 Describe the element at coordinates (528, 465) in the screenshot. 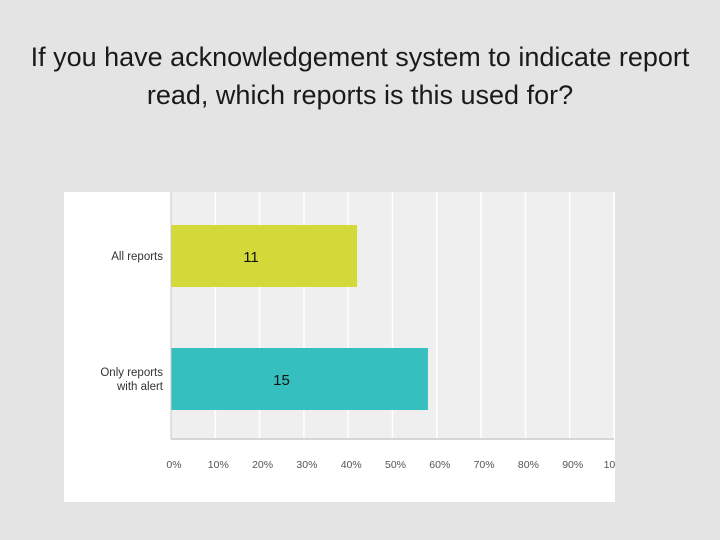

I see `x-tick-label: 80%` at that location.